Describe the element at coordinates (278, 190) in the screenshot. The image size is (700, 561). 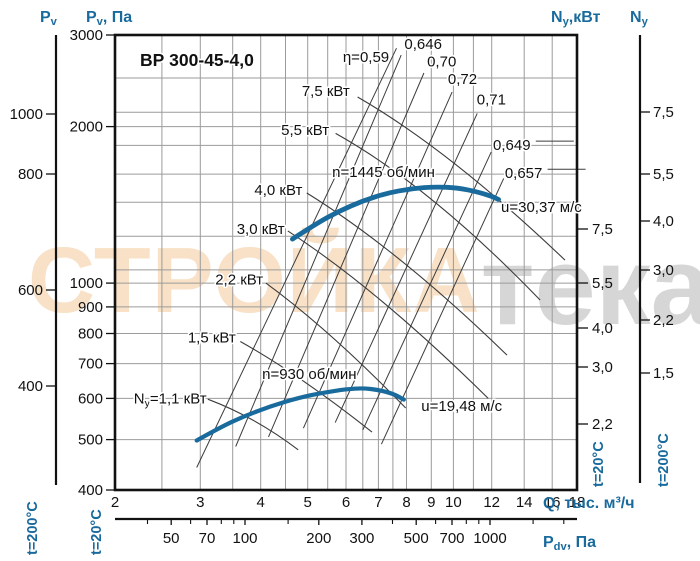
I see `power-label: 4,0 кВт` at that location.